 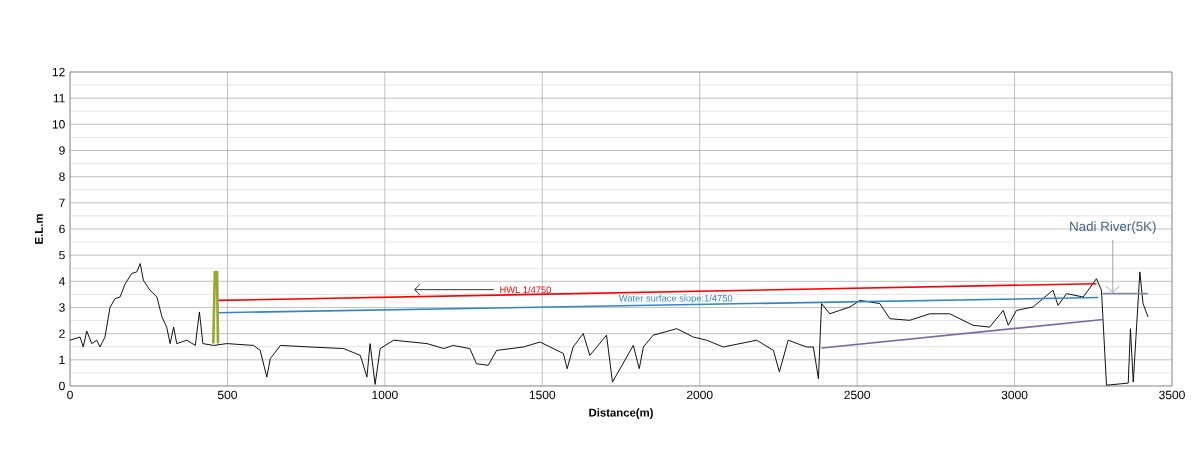 What do you see at coordinates (70, 395) in the screenshot?
I see `x-tick-label: 0` at bounding box center [70, 395].